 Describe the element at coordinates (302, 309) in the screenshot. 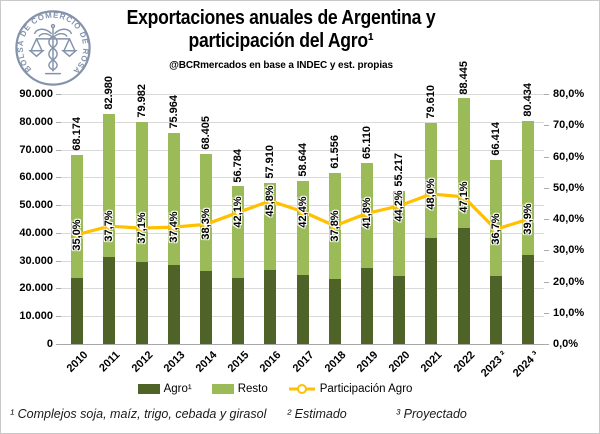

I see `bar-agro-2017` at that location.